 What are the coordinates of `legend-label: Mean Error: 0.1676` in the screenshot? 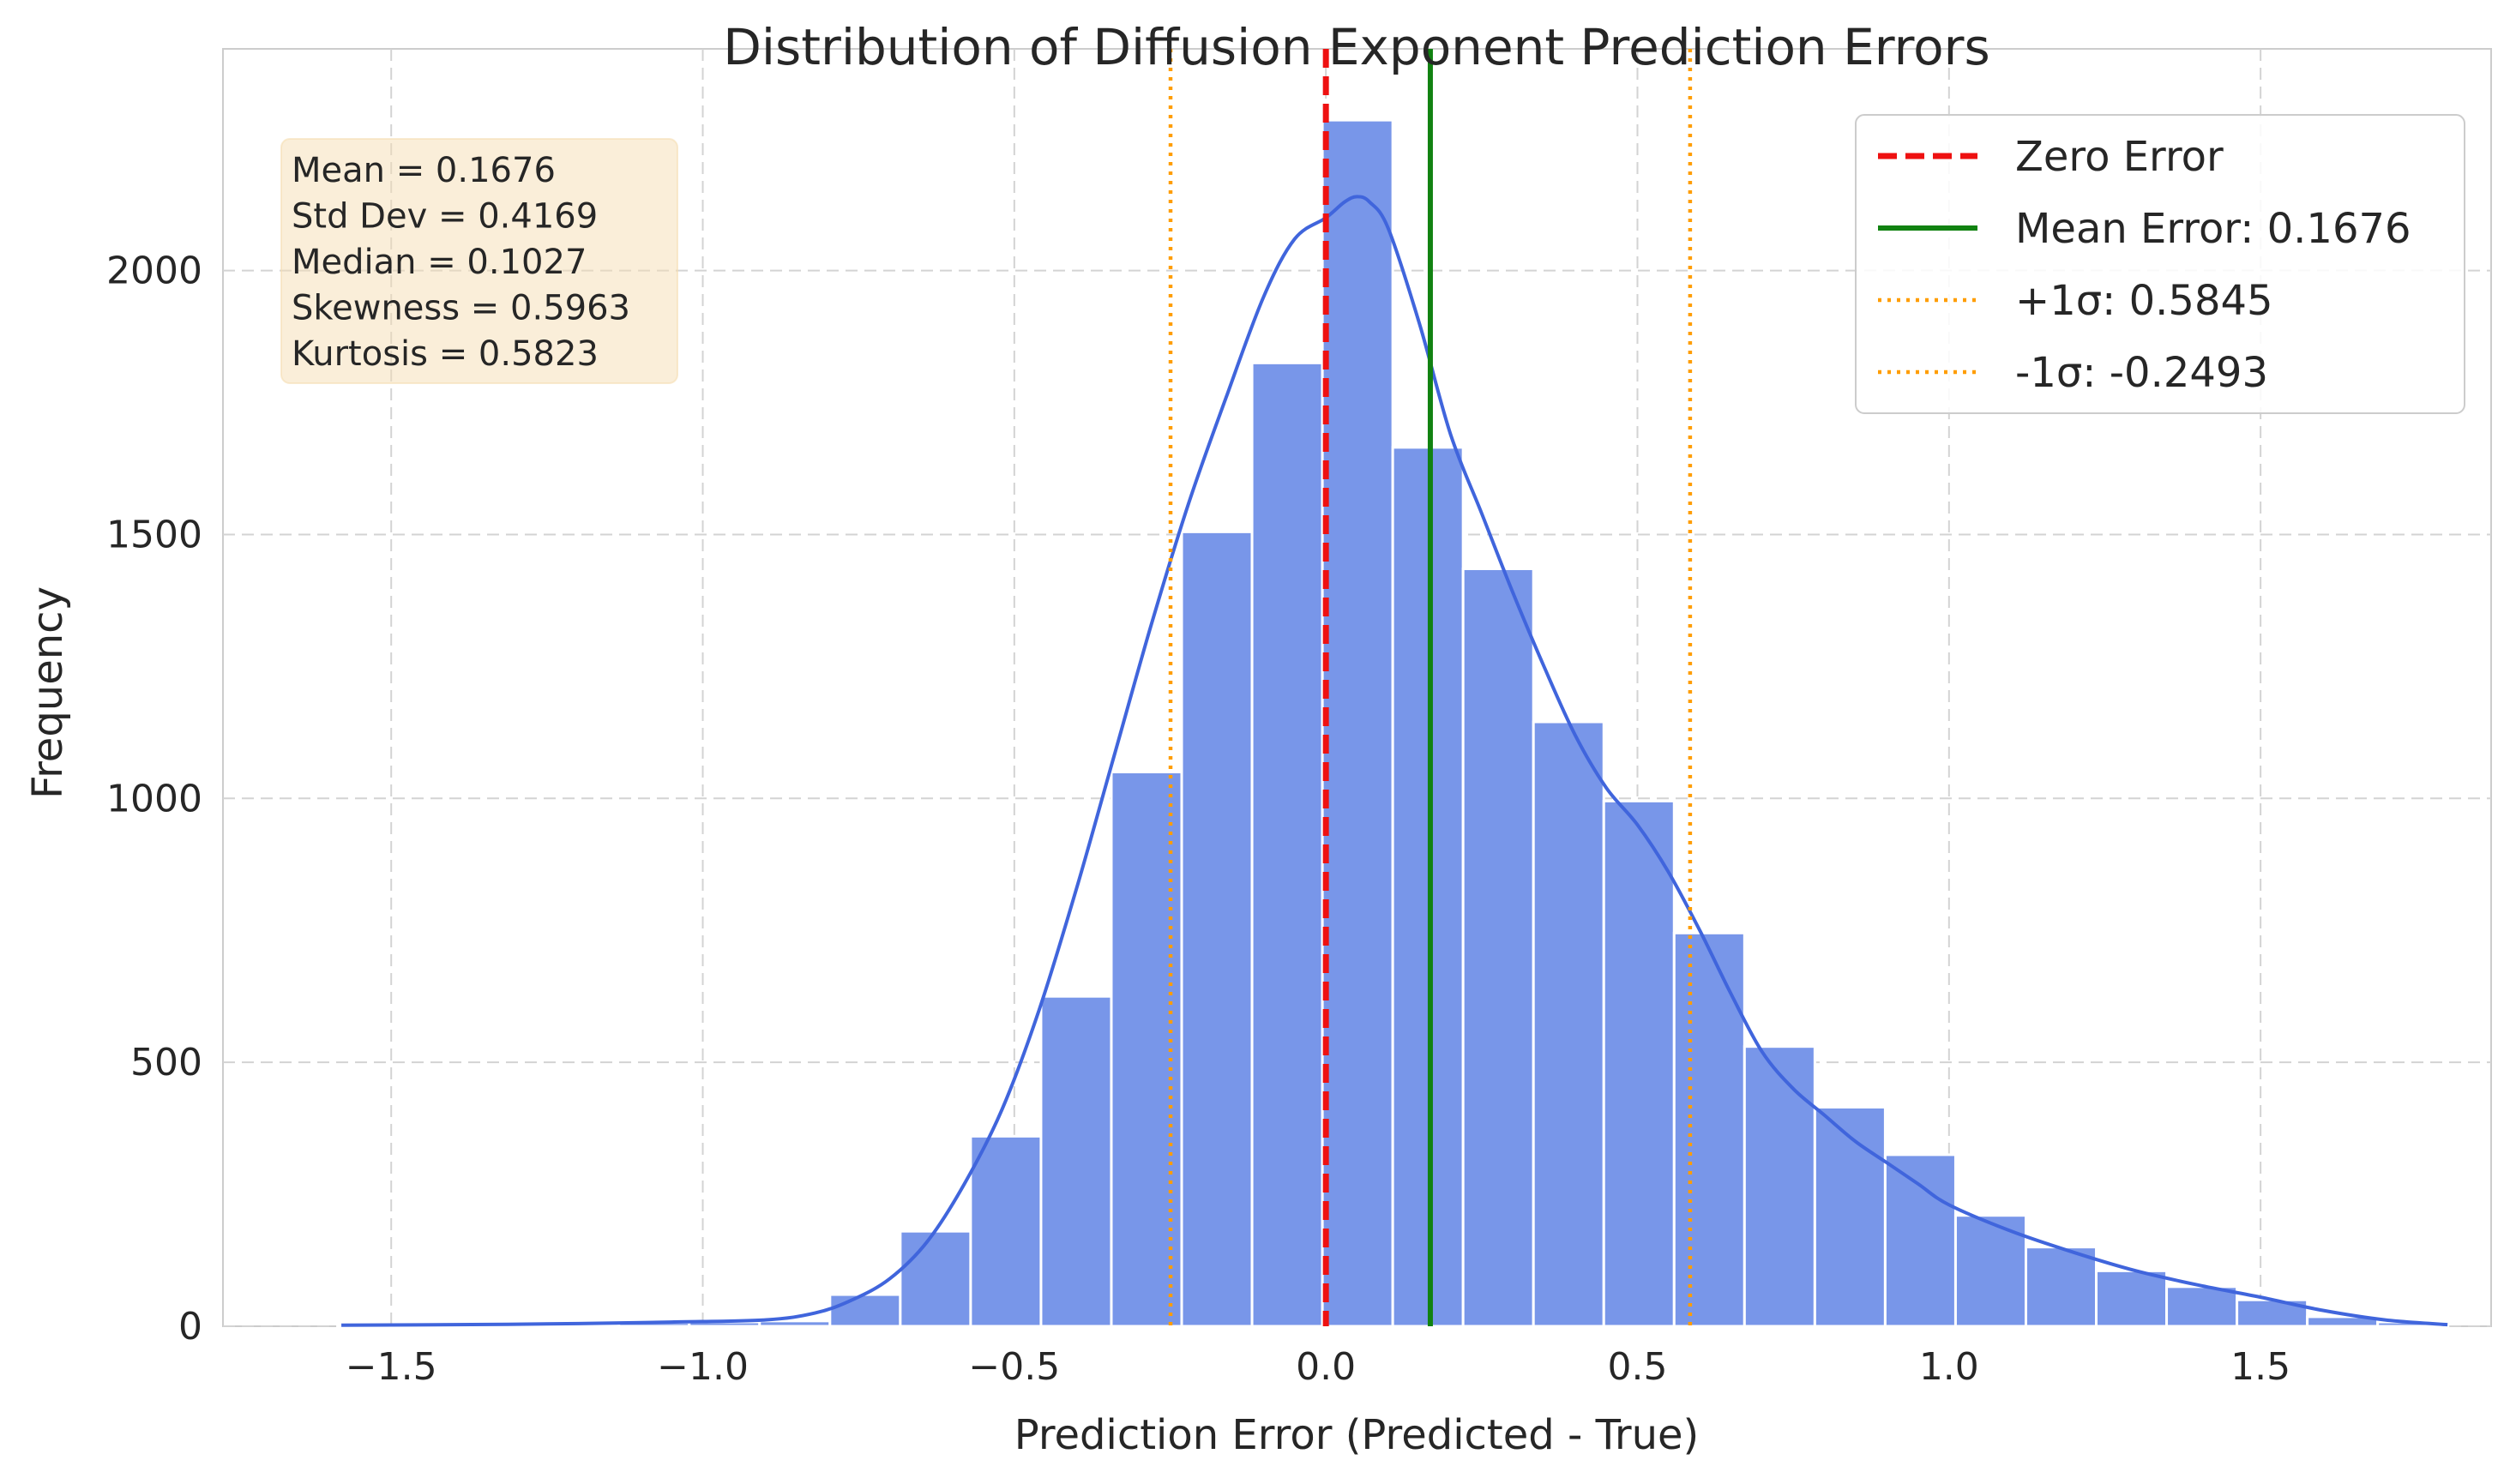 It's located at (2213, 229).